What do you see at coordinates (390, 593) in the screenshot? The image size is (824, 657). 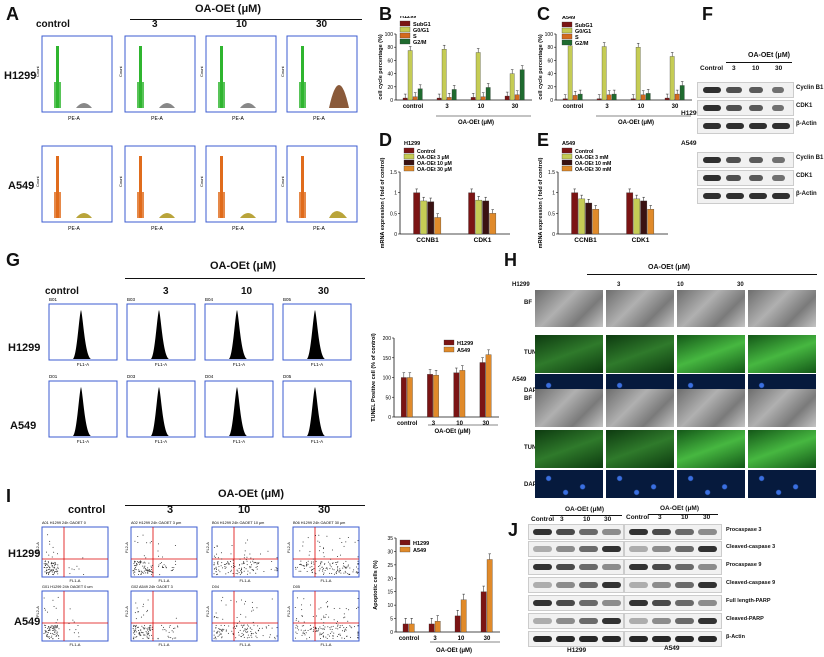 I see `y-tick-label: 15` at bounding box center [390, 593].